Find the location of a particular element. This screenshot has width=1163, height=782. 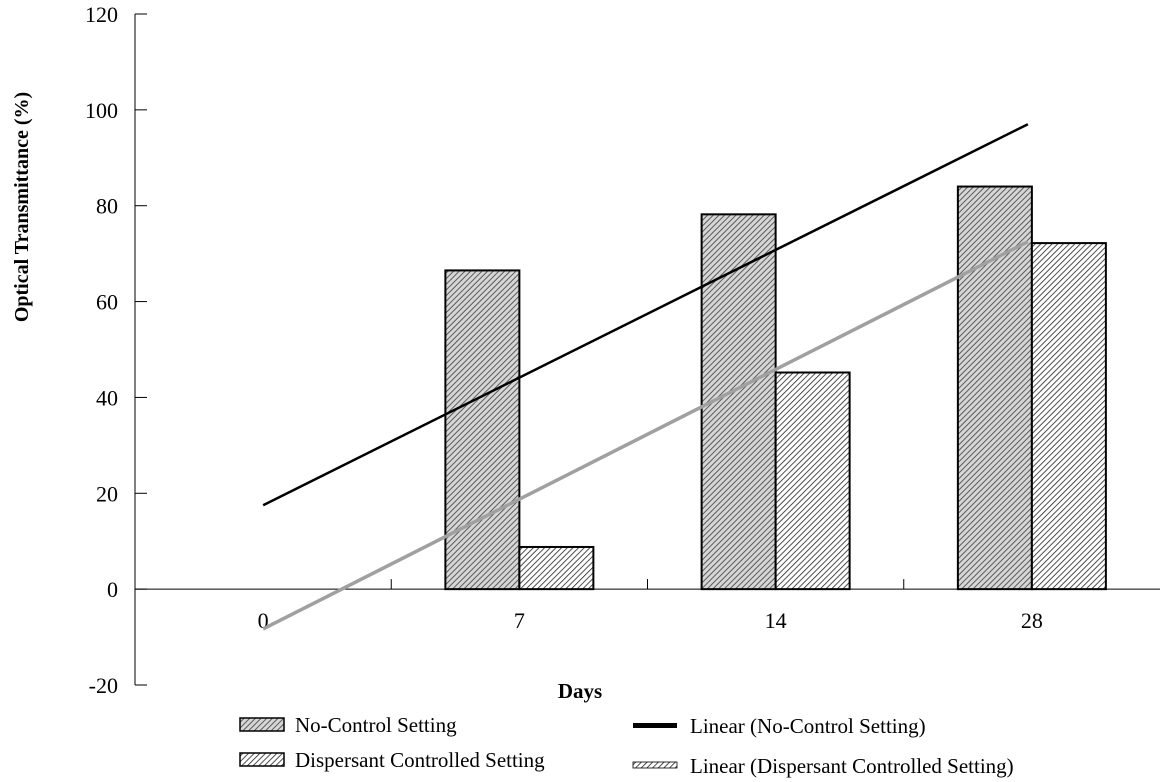

legend-item-dispersant: Dispersant Controlled Setting is located at coordinates (392, 760).